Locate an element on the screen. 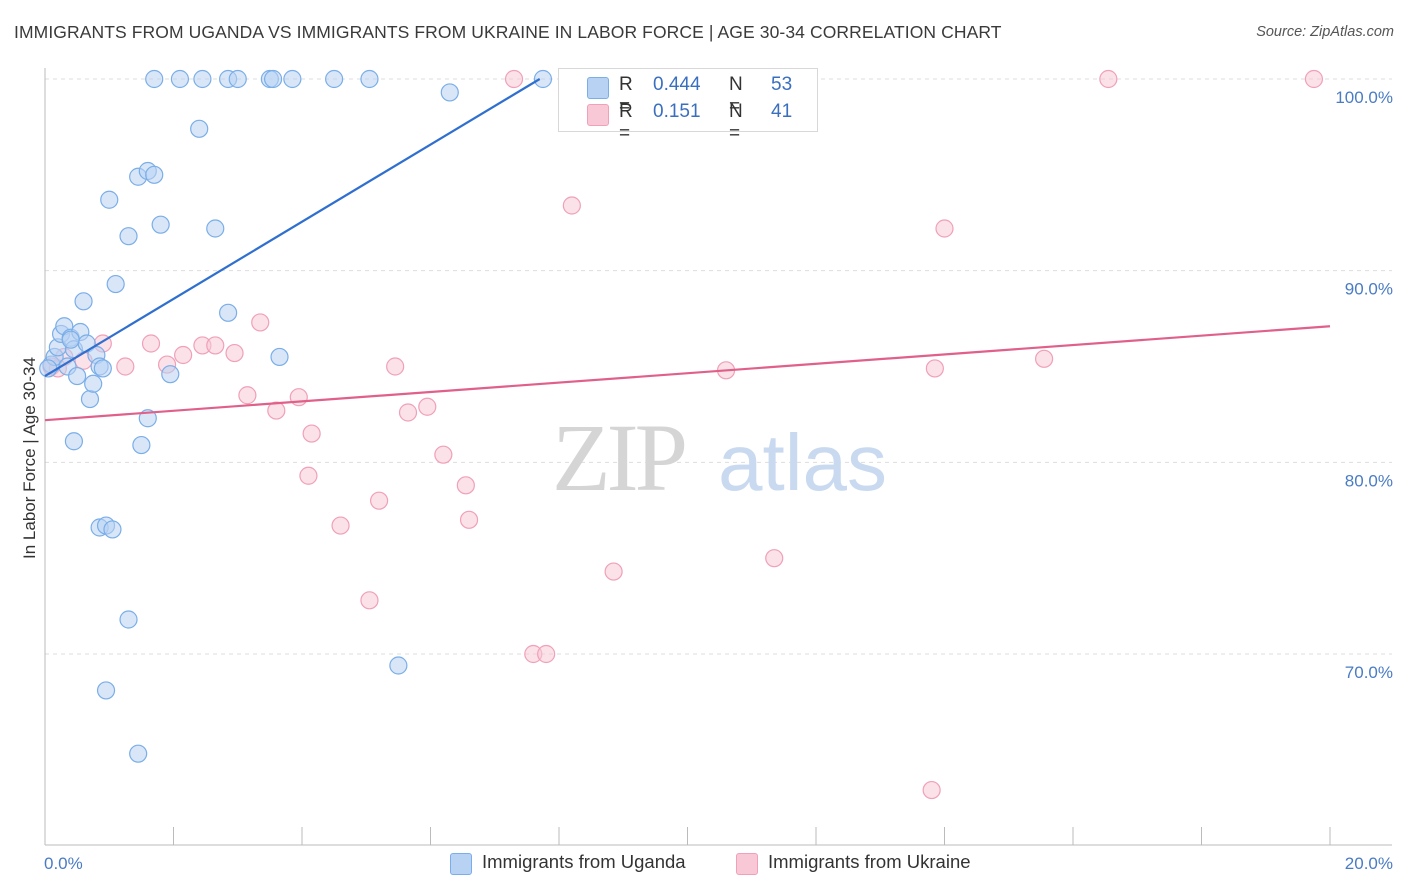  legend-label: Immigrants from Ukraine is located at coordinates (869, 861).